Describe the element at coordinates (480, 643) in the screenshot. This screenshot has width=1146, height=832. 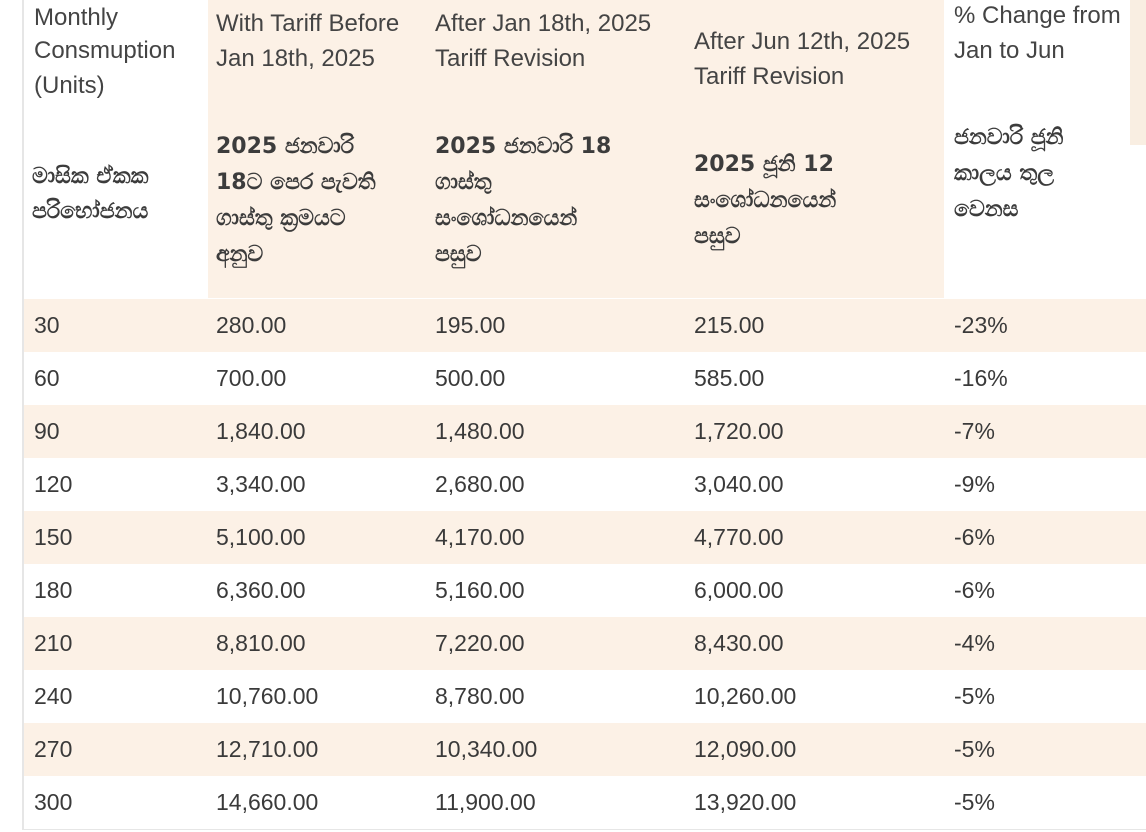
I see `cell-jan: 7,220.00` at that location.